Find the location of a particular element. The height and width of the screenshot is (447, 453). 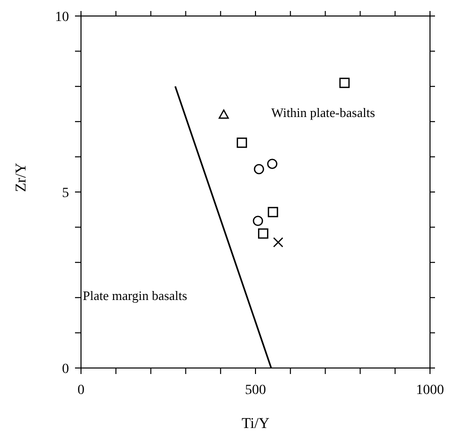

y-axis-title: Zr/Y is located at coordinates (21, 177).